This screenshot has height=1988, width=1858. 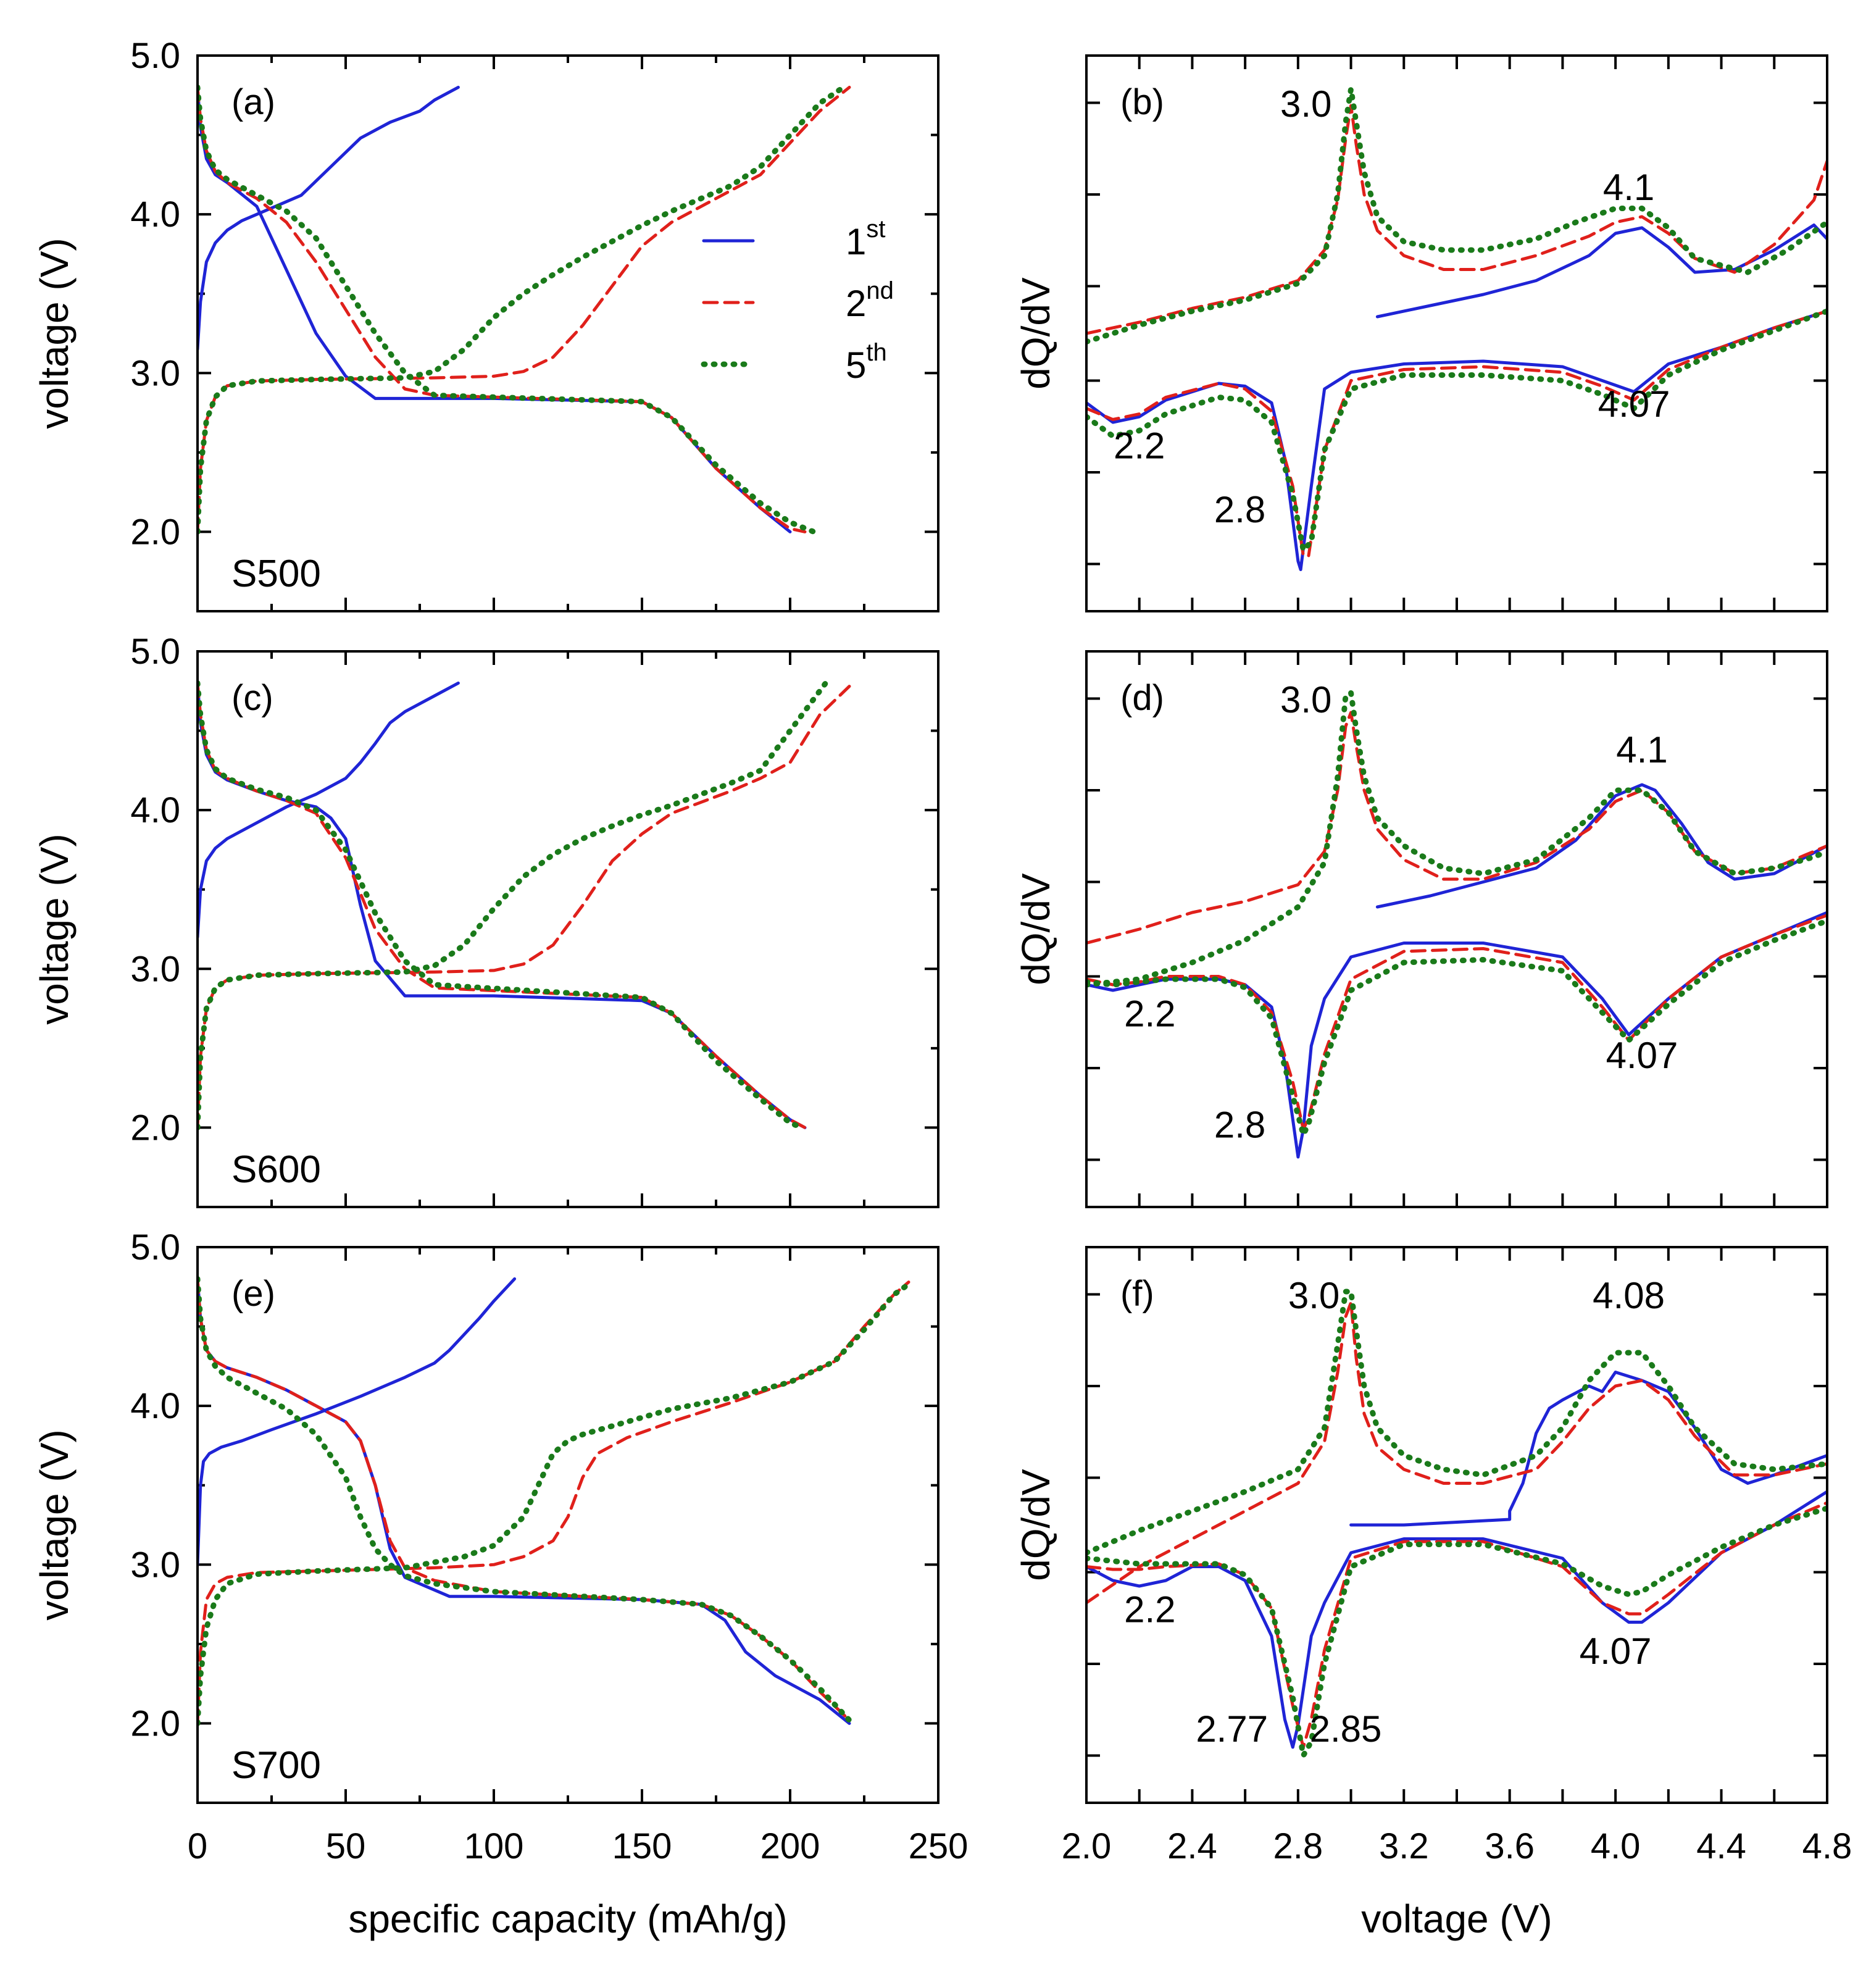 I want to click on x-axis-title: specific capacity (mAh/g), so click(x=567, y=1919).